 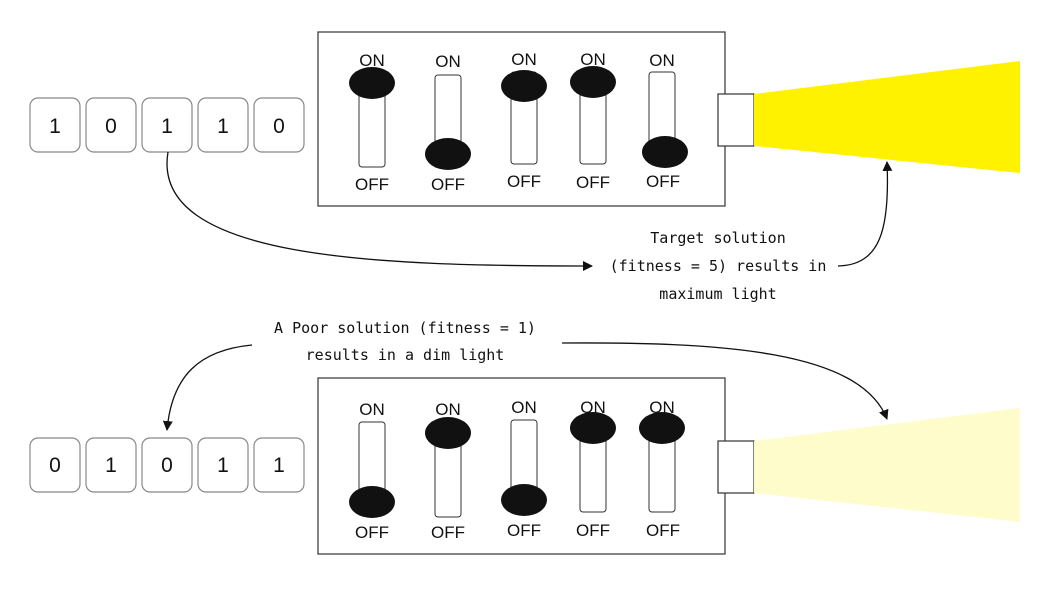 What do you see at coordinates (405, 355) in the screenshot?
I see `poor-note-line: results in a dim light` at bounding box center [405, 355].